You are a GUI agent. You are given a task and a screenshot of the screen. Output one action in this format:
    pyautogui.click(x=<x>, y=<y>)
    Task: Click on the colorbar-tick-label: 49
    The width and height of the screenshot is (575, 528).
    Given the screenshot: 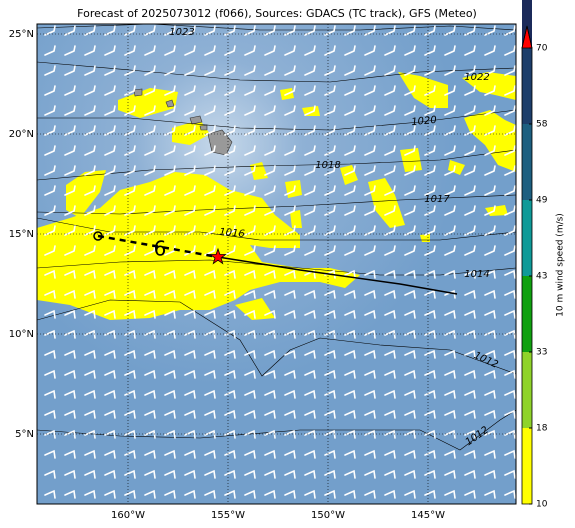 What is the action you would take?
    pyautogui.click(x=542, y=201)
    